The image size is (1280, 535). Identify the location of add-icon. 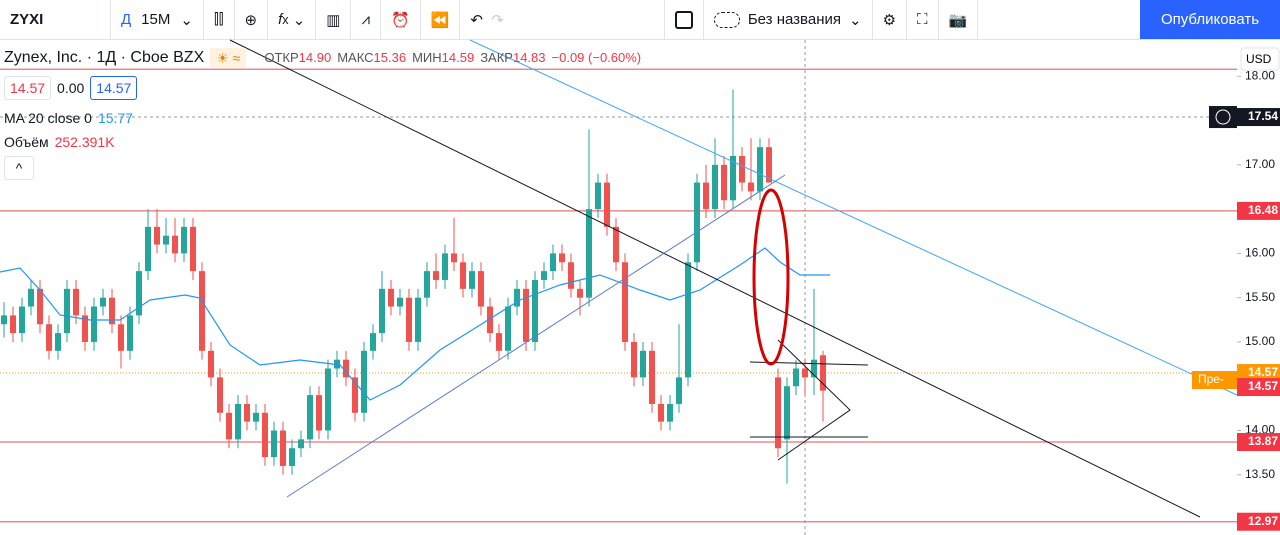
(1223, 117).